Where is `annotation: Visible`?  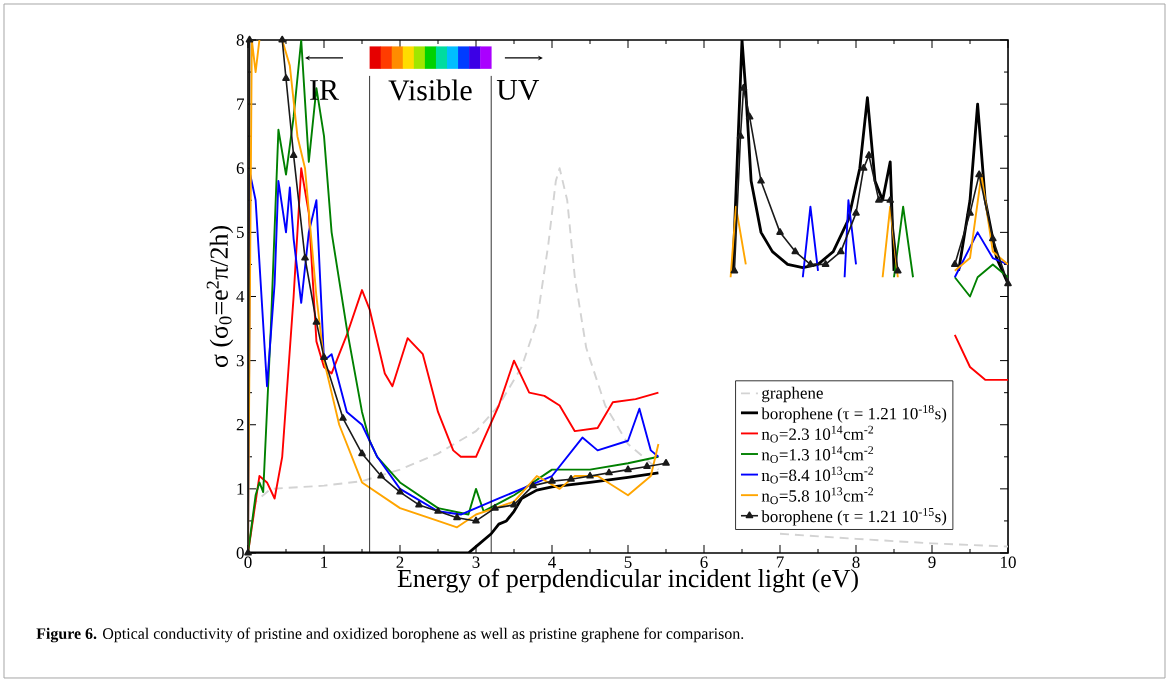
annotation: Visible is located at coordinates (430, 90).